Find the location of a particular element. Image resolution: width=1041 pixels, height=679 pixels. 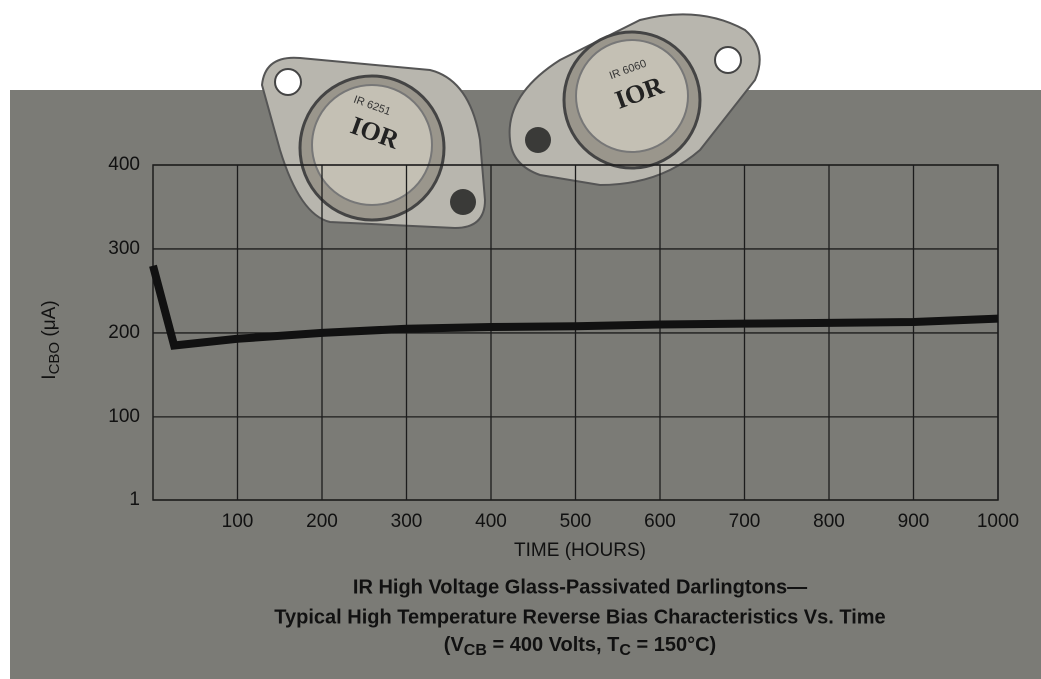

x-axis-title: TIME (HOURS) is located at coordinates (580, 550).